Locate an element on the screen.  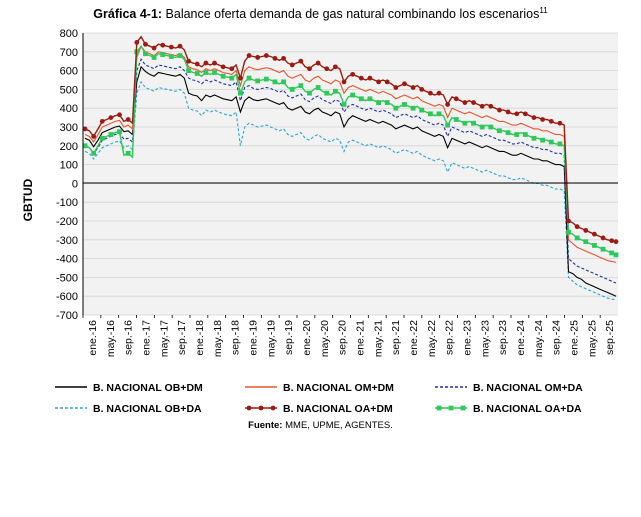
x-tick-label: may.-24 is located at coordinates (539, 338).